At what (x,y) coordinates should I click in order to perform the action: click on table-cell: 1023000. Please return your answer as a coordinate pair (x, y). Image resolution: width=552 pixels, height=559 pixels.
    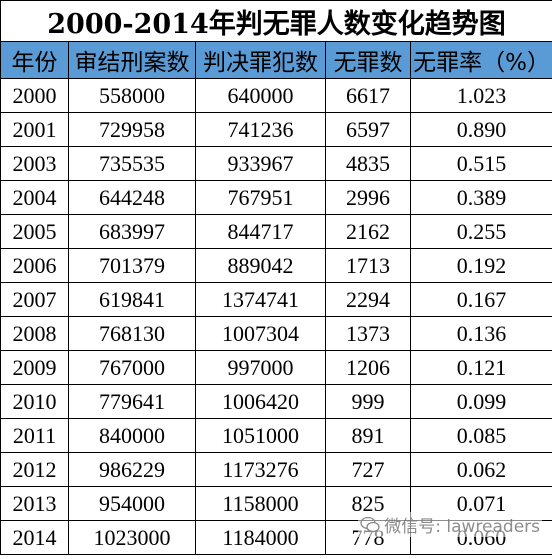
    Looking at the image, I should click on (132, 537).